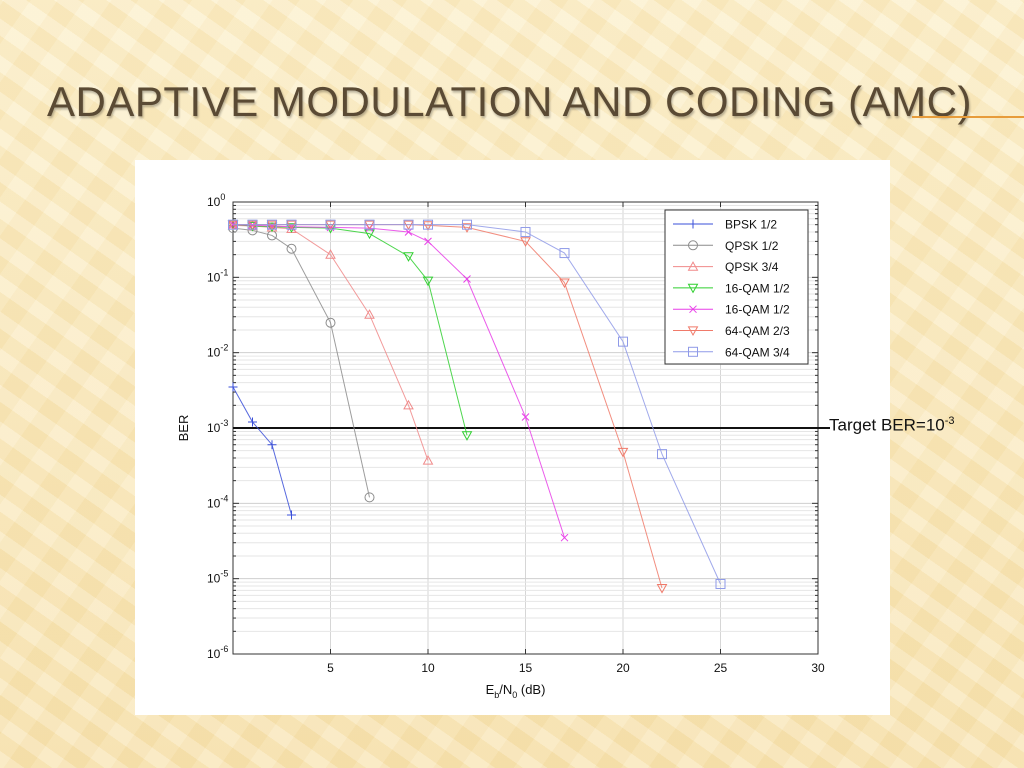 Image resolution: width=1024 pixels, height=768 pixels. Describe the element at coordinates (509, 101) in the screenshot. I see `slide-title: ADAPTIVE MODULATION AND CODING (AMC)` at that location.